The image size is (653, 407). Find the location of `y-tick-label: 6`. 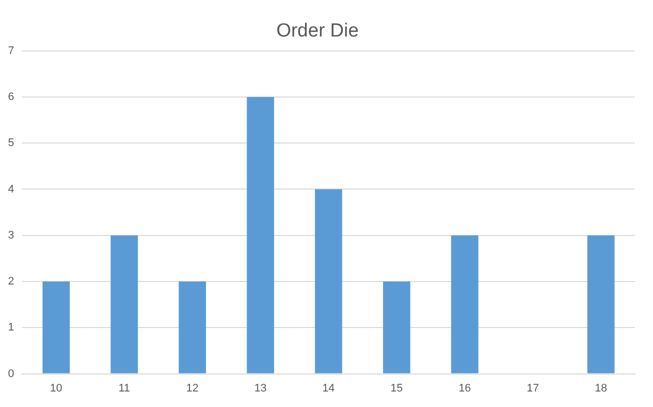

y-tick-label: 6 is located at coordinates (11, 96).